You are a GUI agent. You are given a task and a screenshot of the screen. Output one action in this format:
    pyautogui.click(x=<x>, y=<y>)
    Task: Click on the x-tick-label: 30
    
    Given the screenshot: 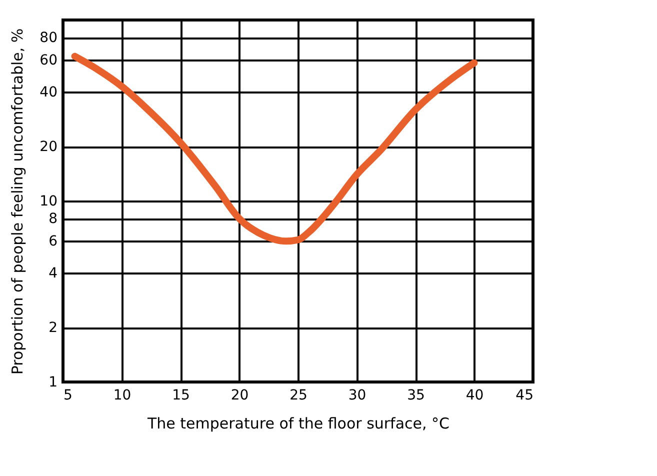 What is the action you would take?
    pyautogui.click(x=357, y=396)
    